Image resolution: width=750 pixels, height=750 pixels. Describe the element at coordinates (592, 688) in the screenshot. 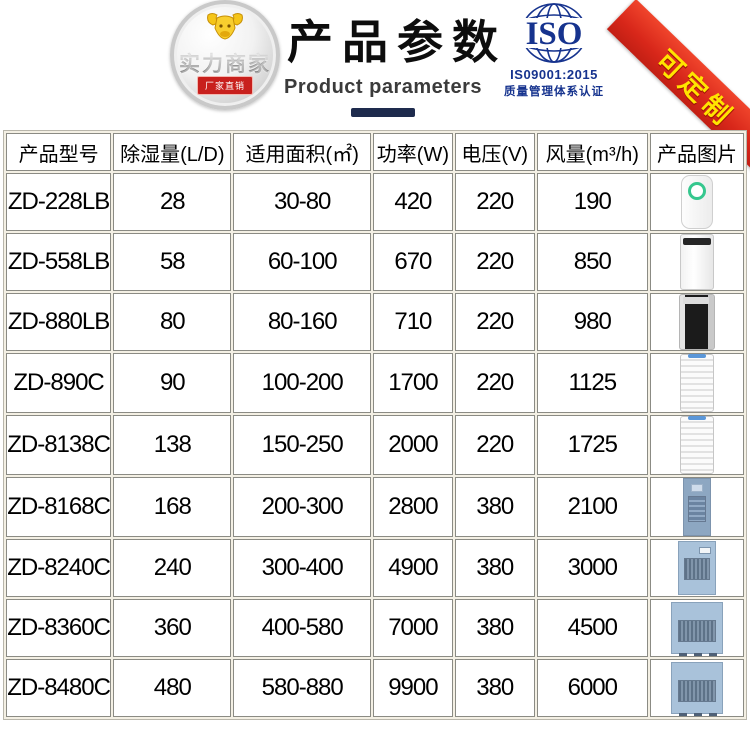

I see `cell-airflow: 6000` at that location.